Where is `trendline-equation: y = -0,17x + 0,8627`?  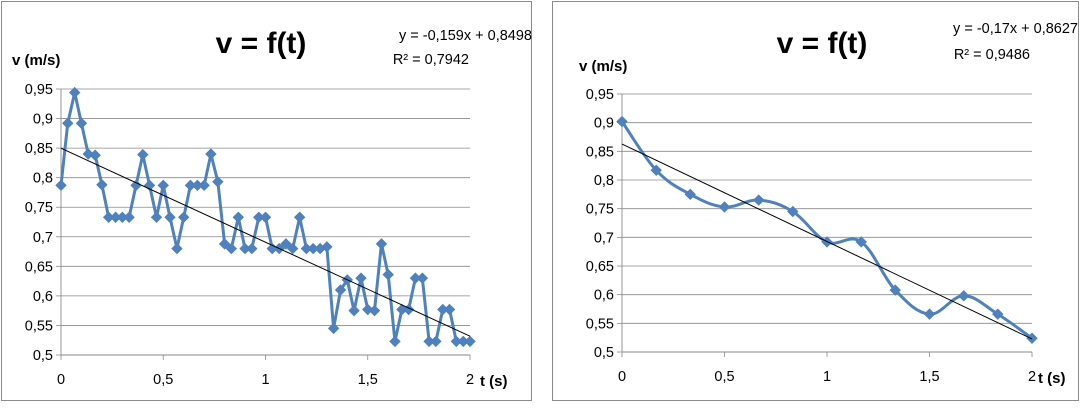 trendline-equation: y = -0,17x + 0,8627 is located at coordinates (1015, 29).